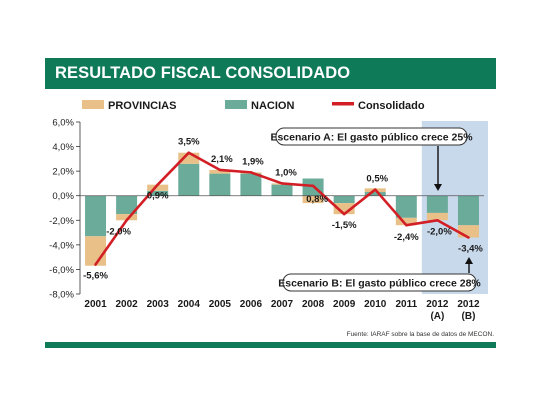  Describe the element at coordinates (469, 316) in the screenshot. I see `x-tick-sublabel: (B)` at that location.